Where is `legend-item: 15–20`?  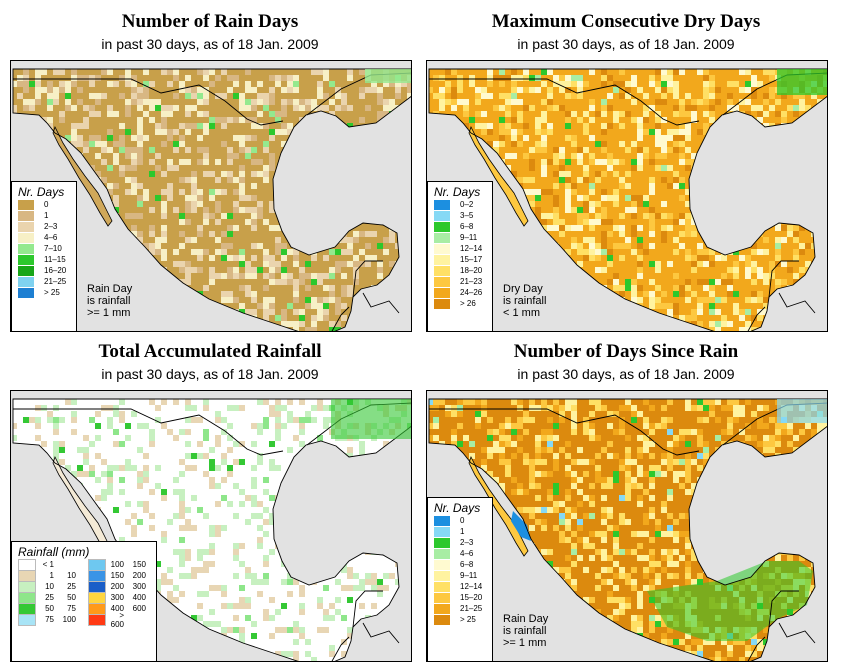
legend-item: 15–20 is located at coordinates (460, 597).